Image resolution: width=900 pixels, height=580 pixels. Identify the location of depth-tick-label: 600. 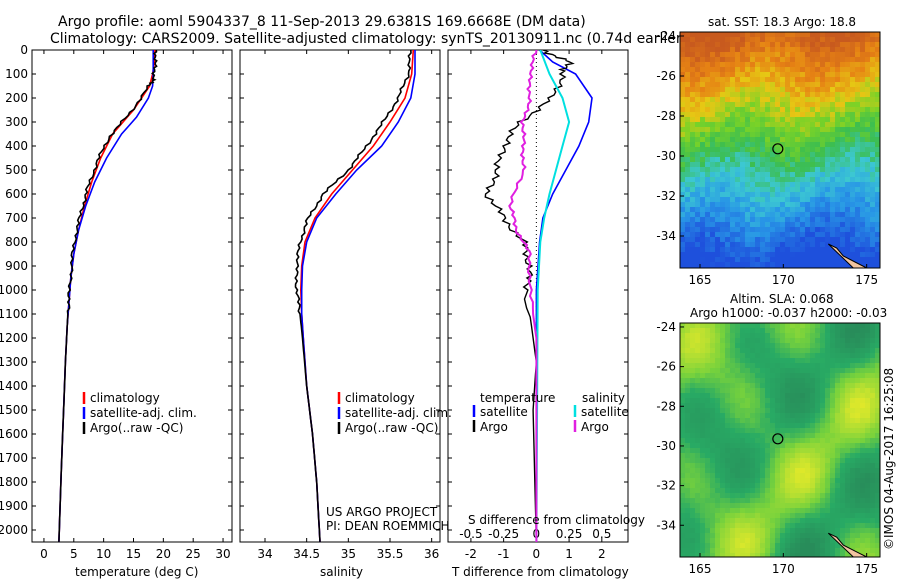
(16, 194).